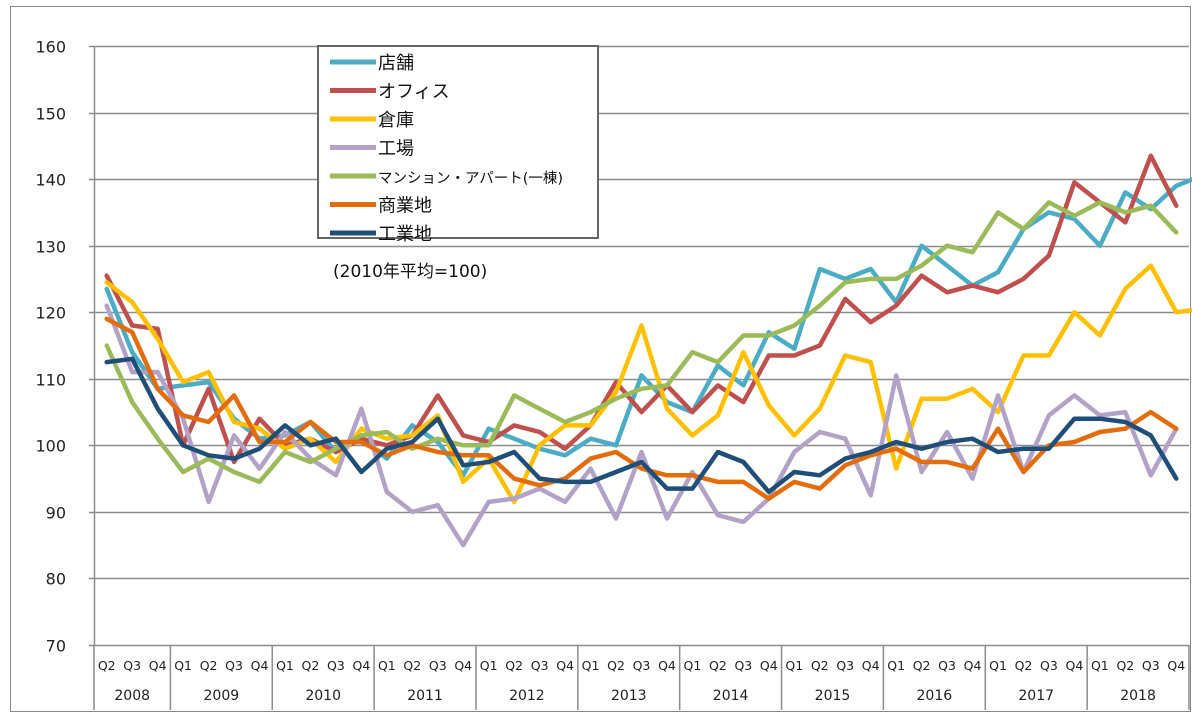 This screenshot has height=713, width=1192. I want to click on legend-label: 店舗, so click(396, 63).